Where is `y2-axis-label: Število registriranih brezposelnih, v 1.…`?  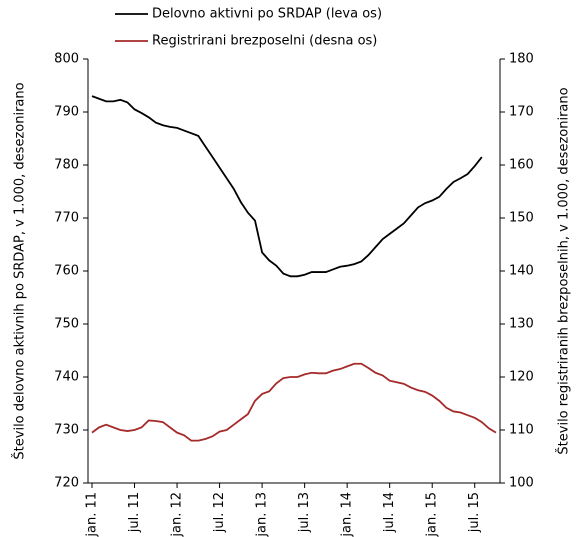
y2-axis-label: Število registriranih brezposelnih, v 1.… is located at coordinates (564, 270).